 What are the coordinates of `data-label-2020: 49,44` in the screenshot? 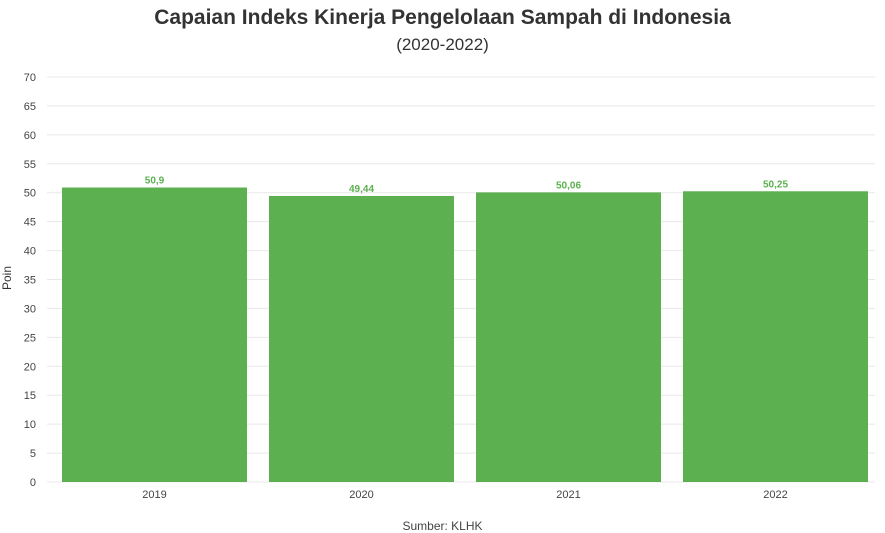 It's located at (361, 189).